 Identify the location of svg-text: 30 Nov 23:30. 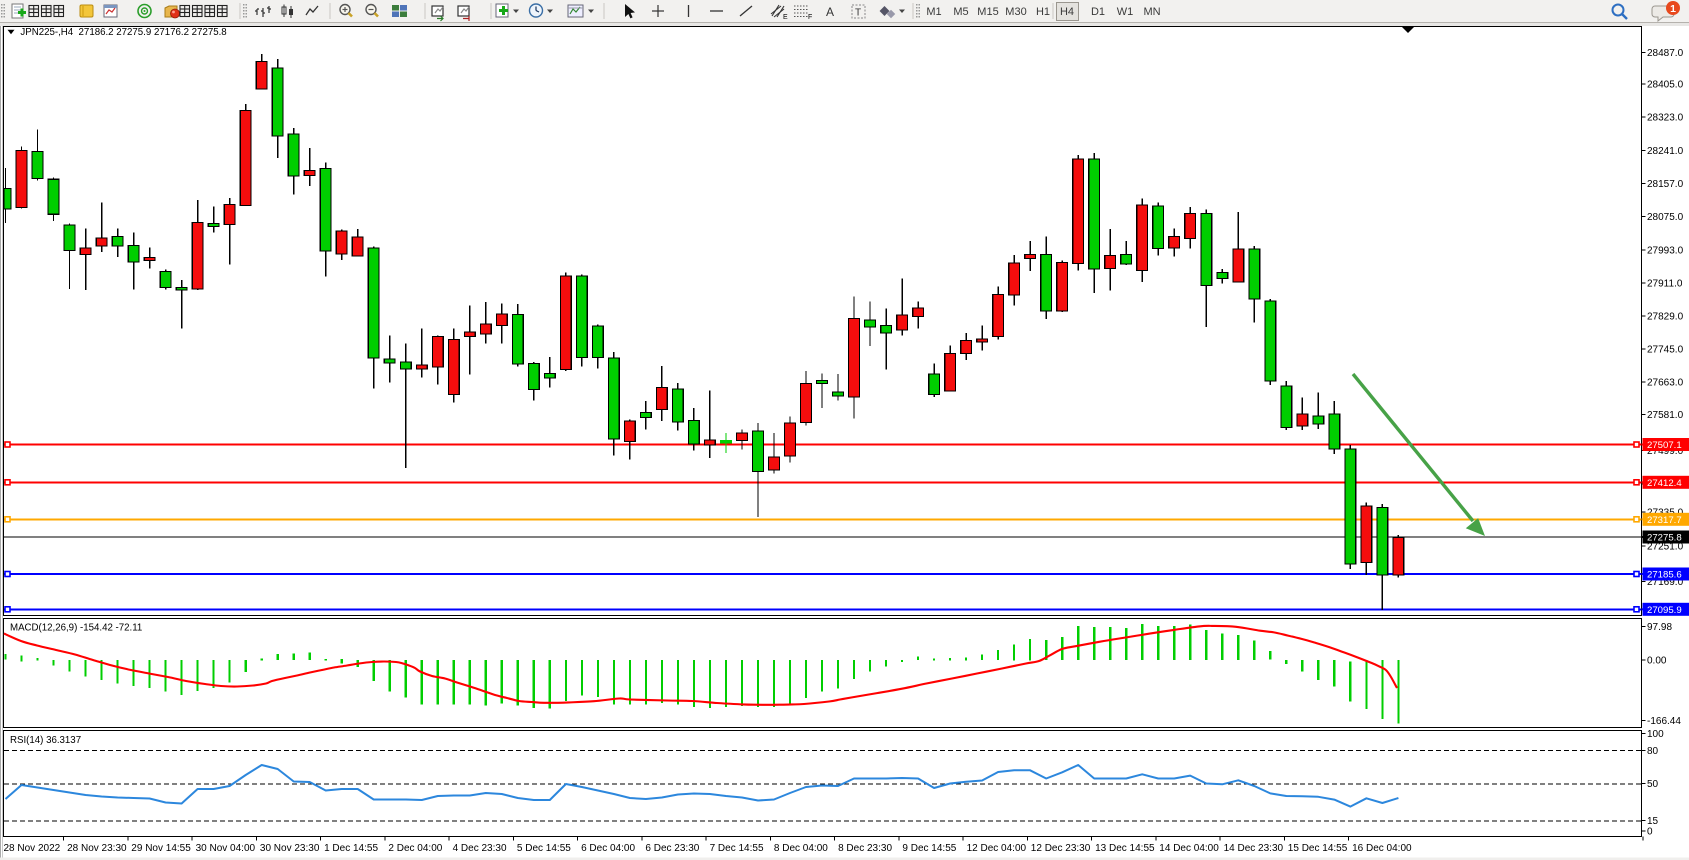
(290, 848).